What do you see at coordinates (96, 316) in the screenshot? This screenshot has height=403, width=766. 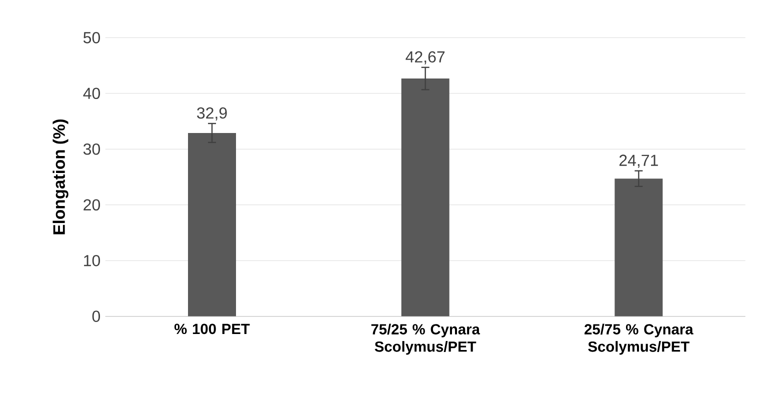 I see `y-tick-label: 0` at bounding box center [96, 316].